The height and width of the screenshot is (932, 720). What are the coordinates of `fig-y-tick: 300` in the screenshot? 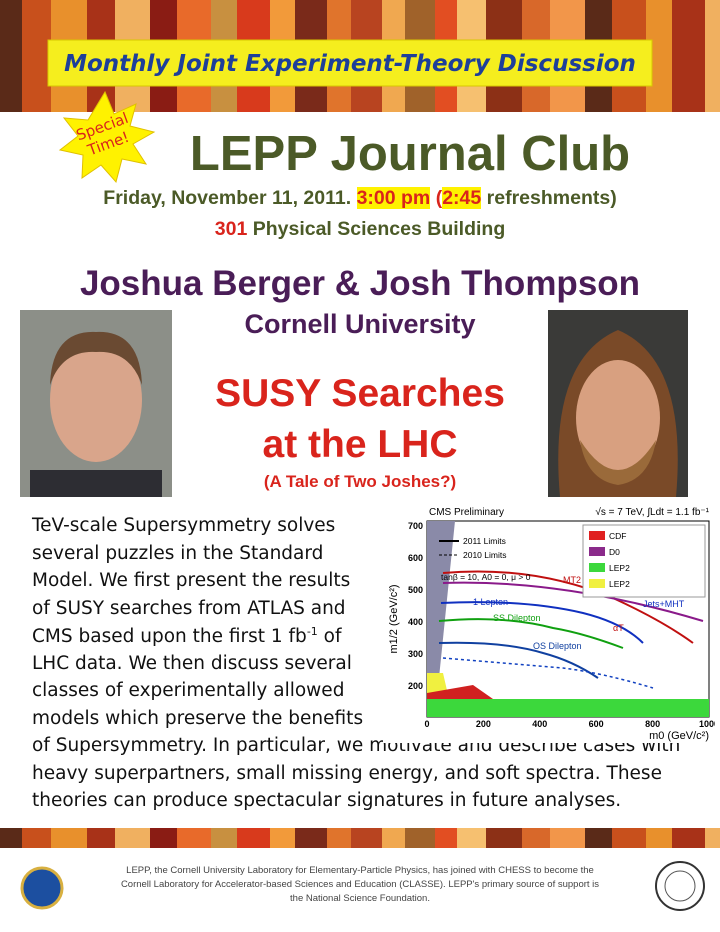 It's located at (415, 654).